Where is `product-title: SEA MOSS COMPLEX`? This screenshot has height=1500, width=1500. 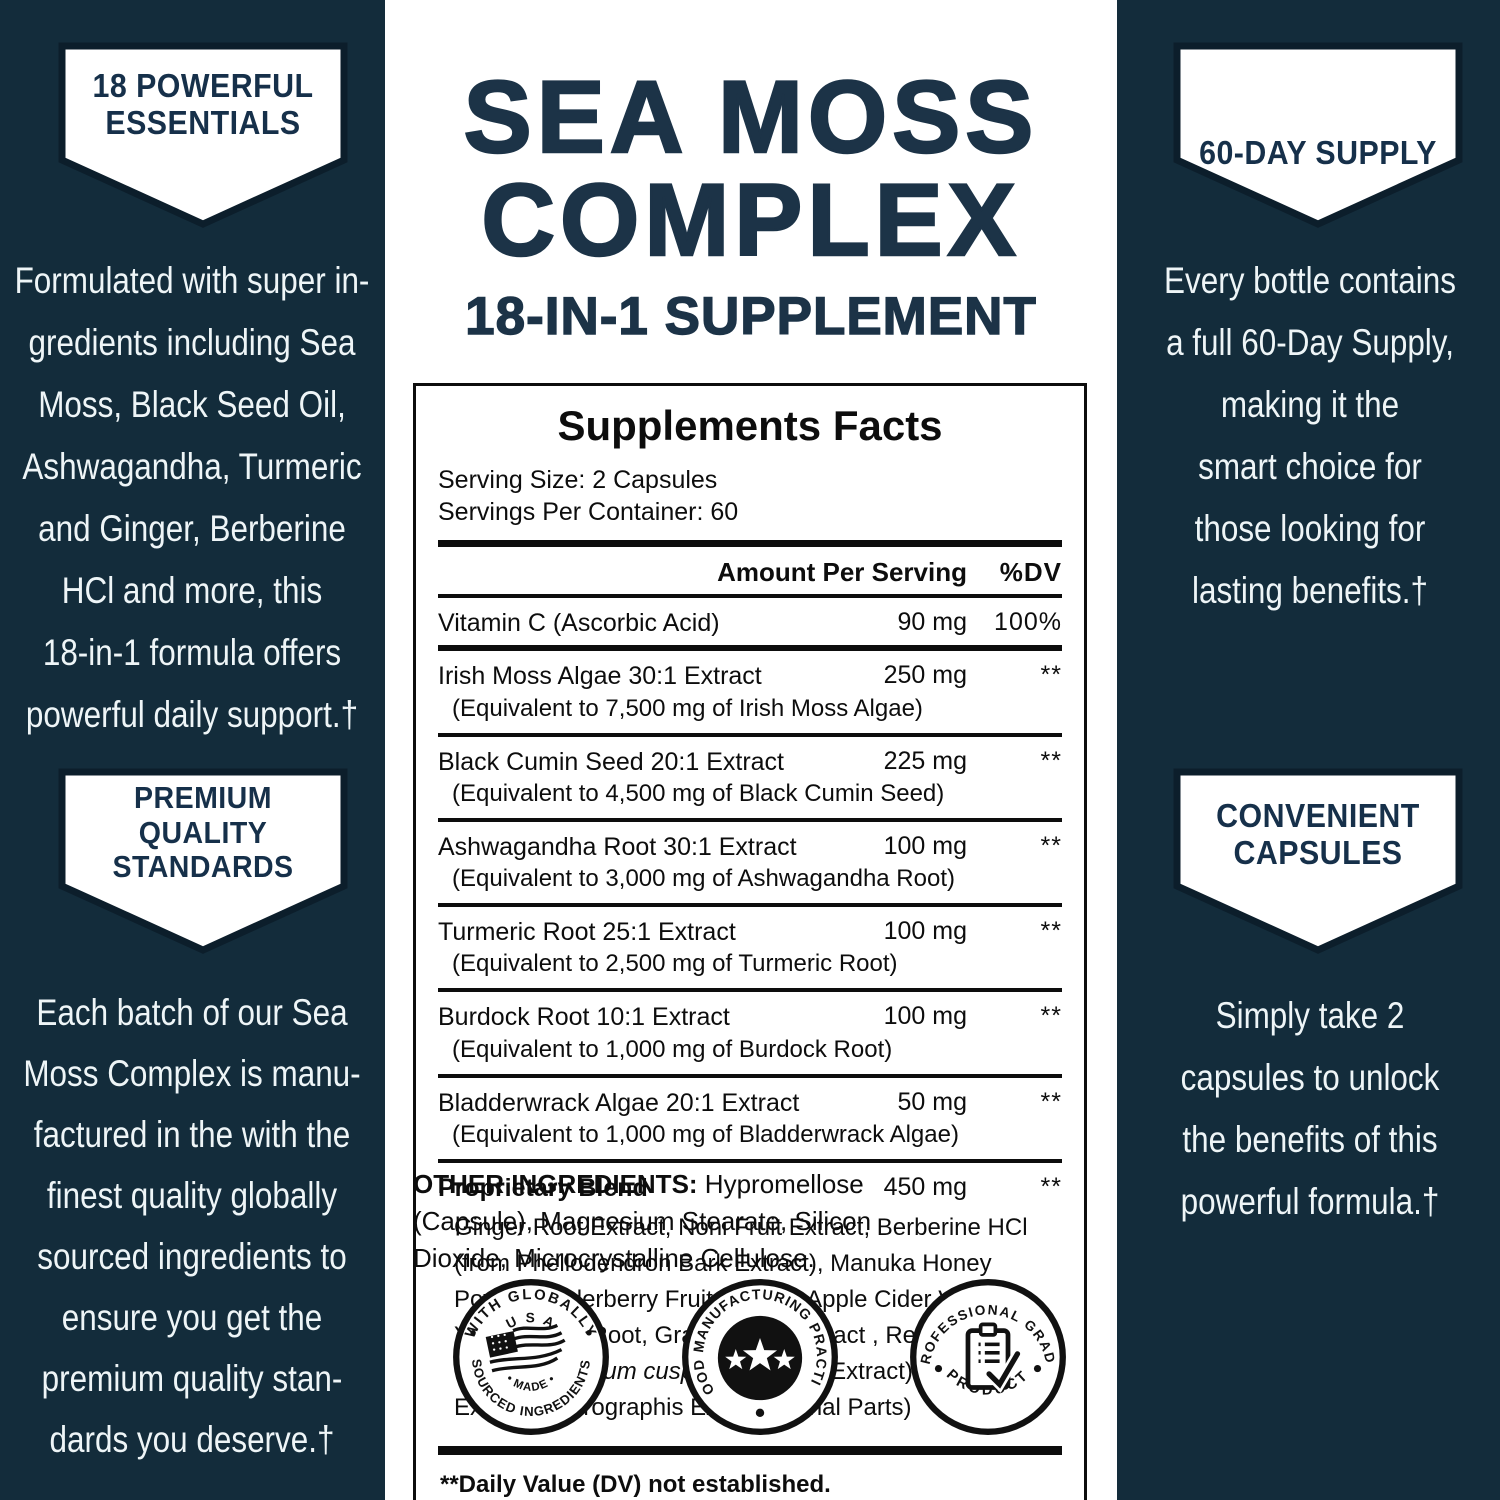 product-title: SEA MOSS COMPLEX is located at coordinates (751, 169).